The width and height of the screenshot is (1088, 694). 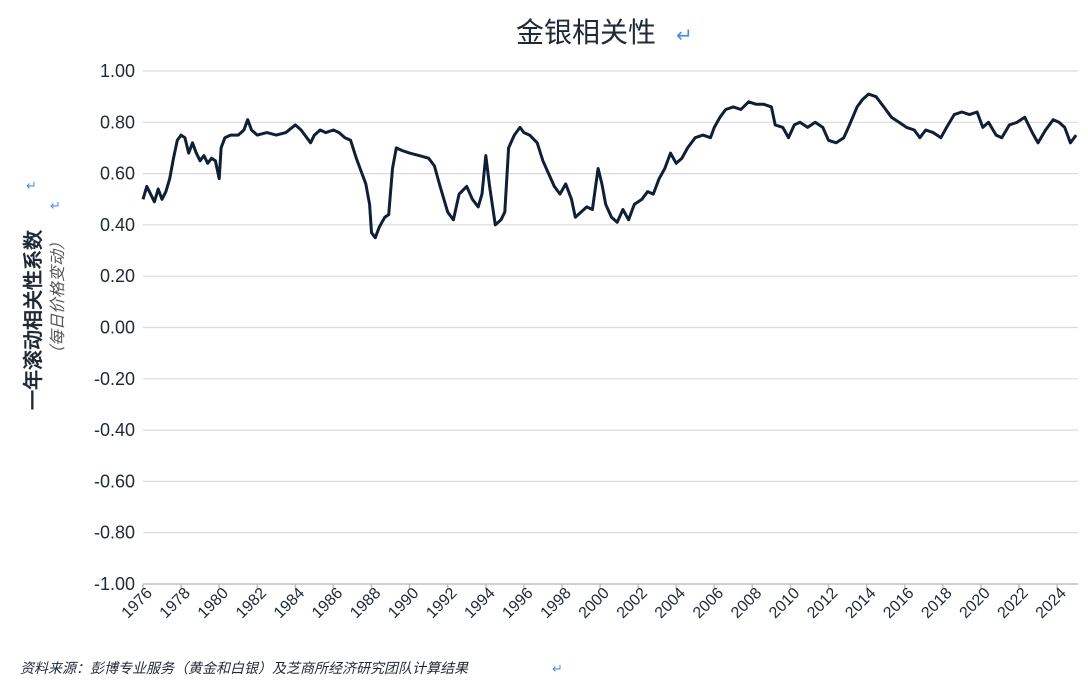 I want to click on x-tick-label: 2014, so click(x=860, y=603).